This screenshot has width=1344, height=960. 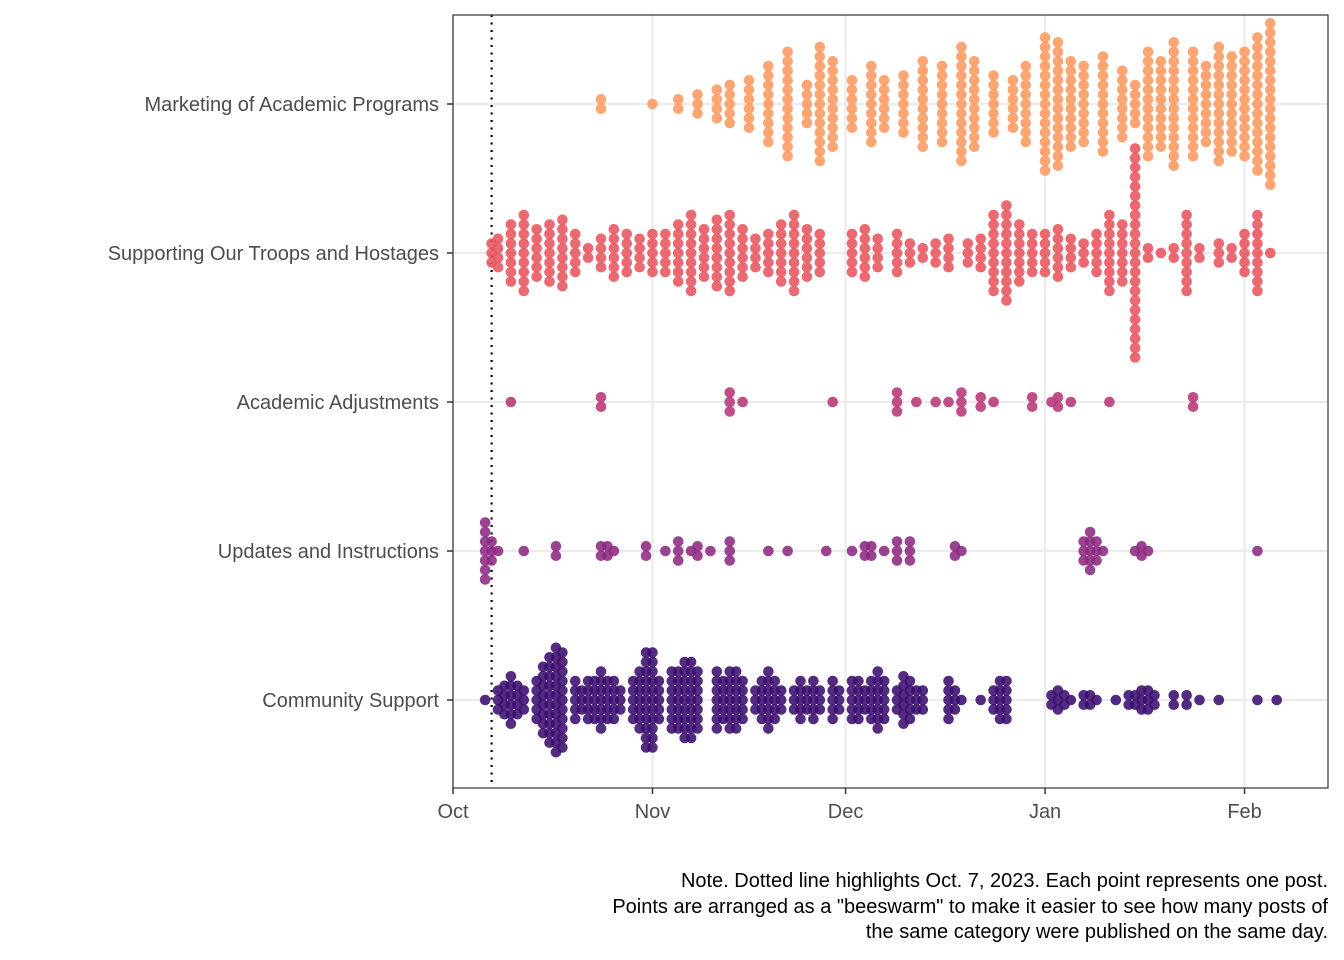 I want to click on series-group, so click(x=881, y=253).